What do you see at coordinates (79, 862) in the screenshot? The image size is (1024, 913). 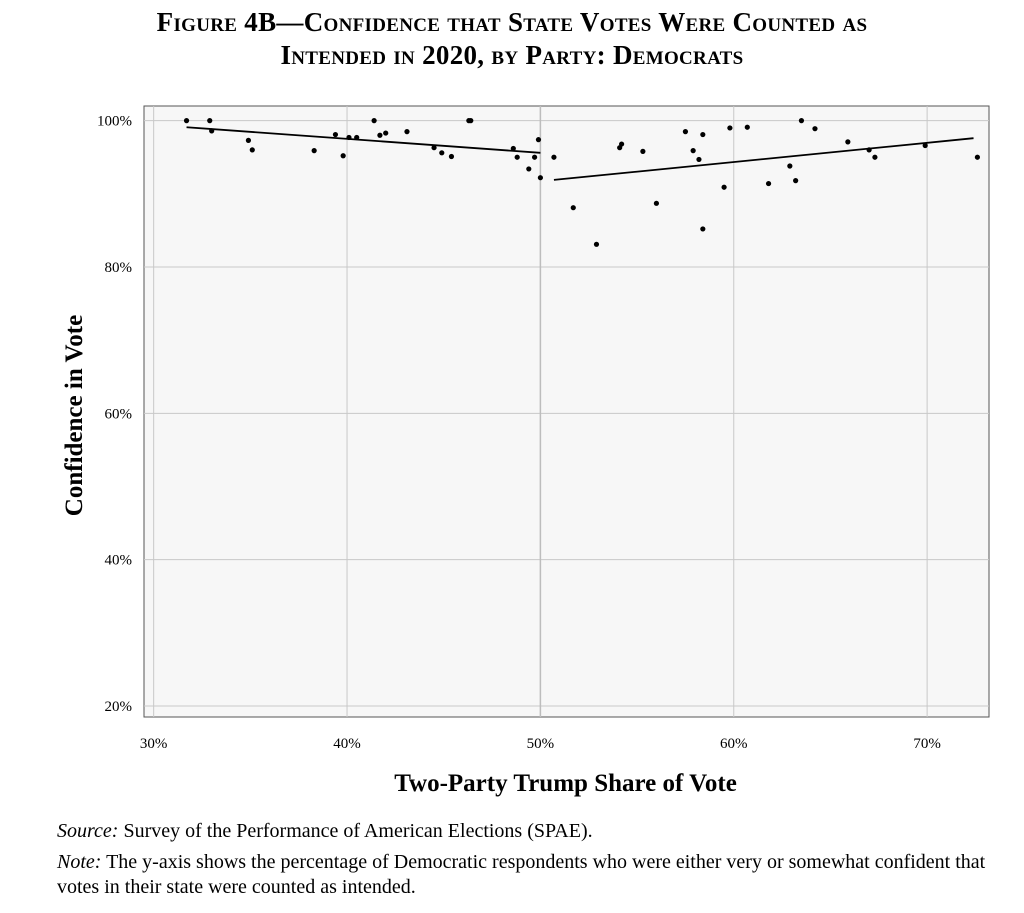 I see `note-label: Note:` at bounding box center [79, 862].